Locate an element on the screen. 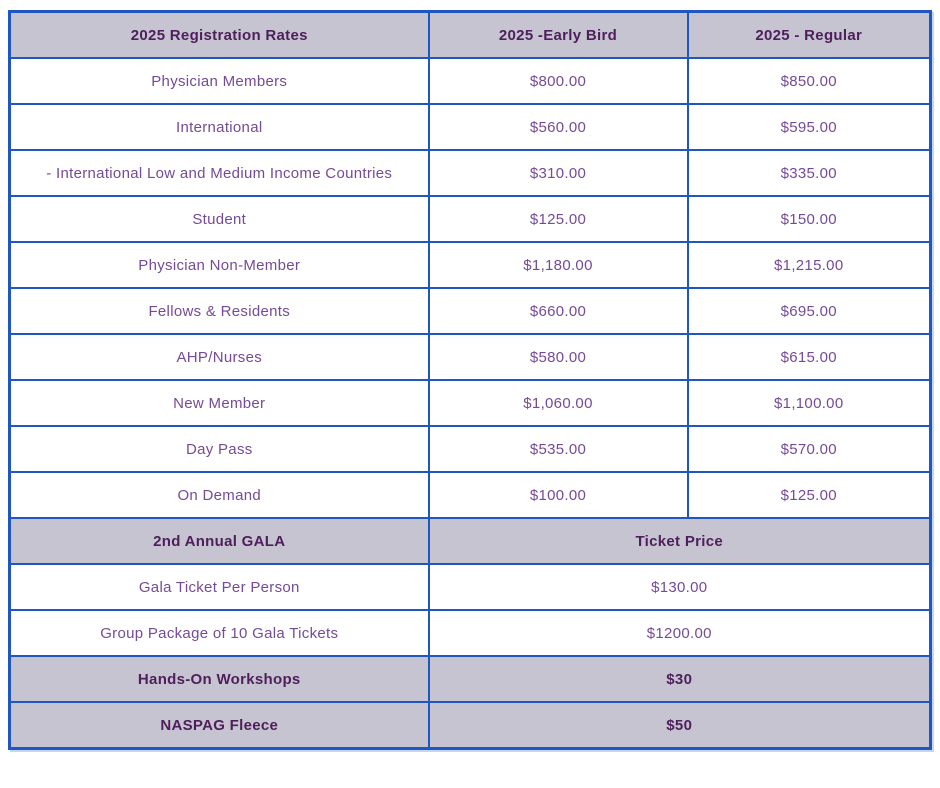 The height and width of the screenshot is (788, 940). gala-price: $130.00 is located at coordinates (679, 587).